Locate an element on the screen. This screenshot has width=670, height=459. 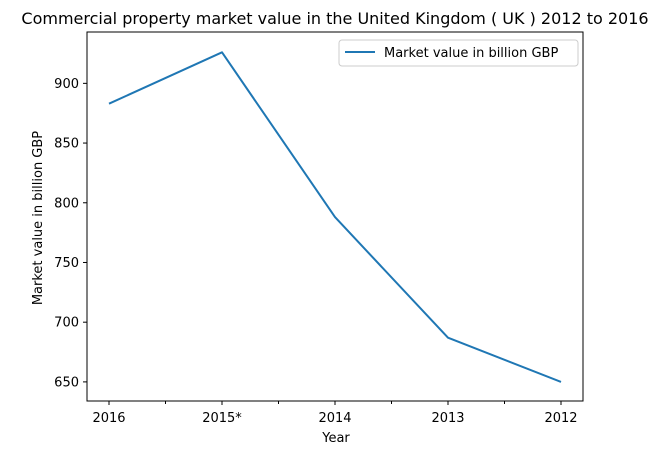
y-tick-label: 800 is located at coordinates (66, 203).